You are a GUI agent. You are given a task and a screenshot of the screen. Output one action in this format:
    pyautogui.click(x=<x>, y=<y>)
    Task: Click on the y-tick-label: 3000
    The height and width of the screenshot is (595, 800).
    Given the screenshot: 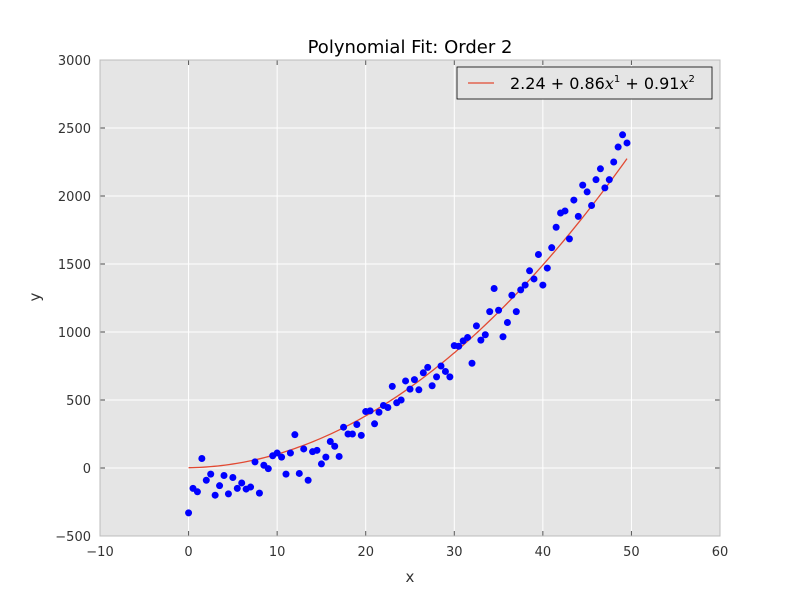 What is the action you would take?
    pyautogui.click(x=74, y=61)
    